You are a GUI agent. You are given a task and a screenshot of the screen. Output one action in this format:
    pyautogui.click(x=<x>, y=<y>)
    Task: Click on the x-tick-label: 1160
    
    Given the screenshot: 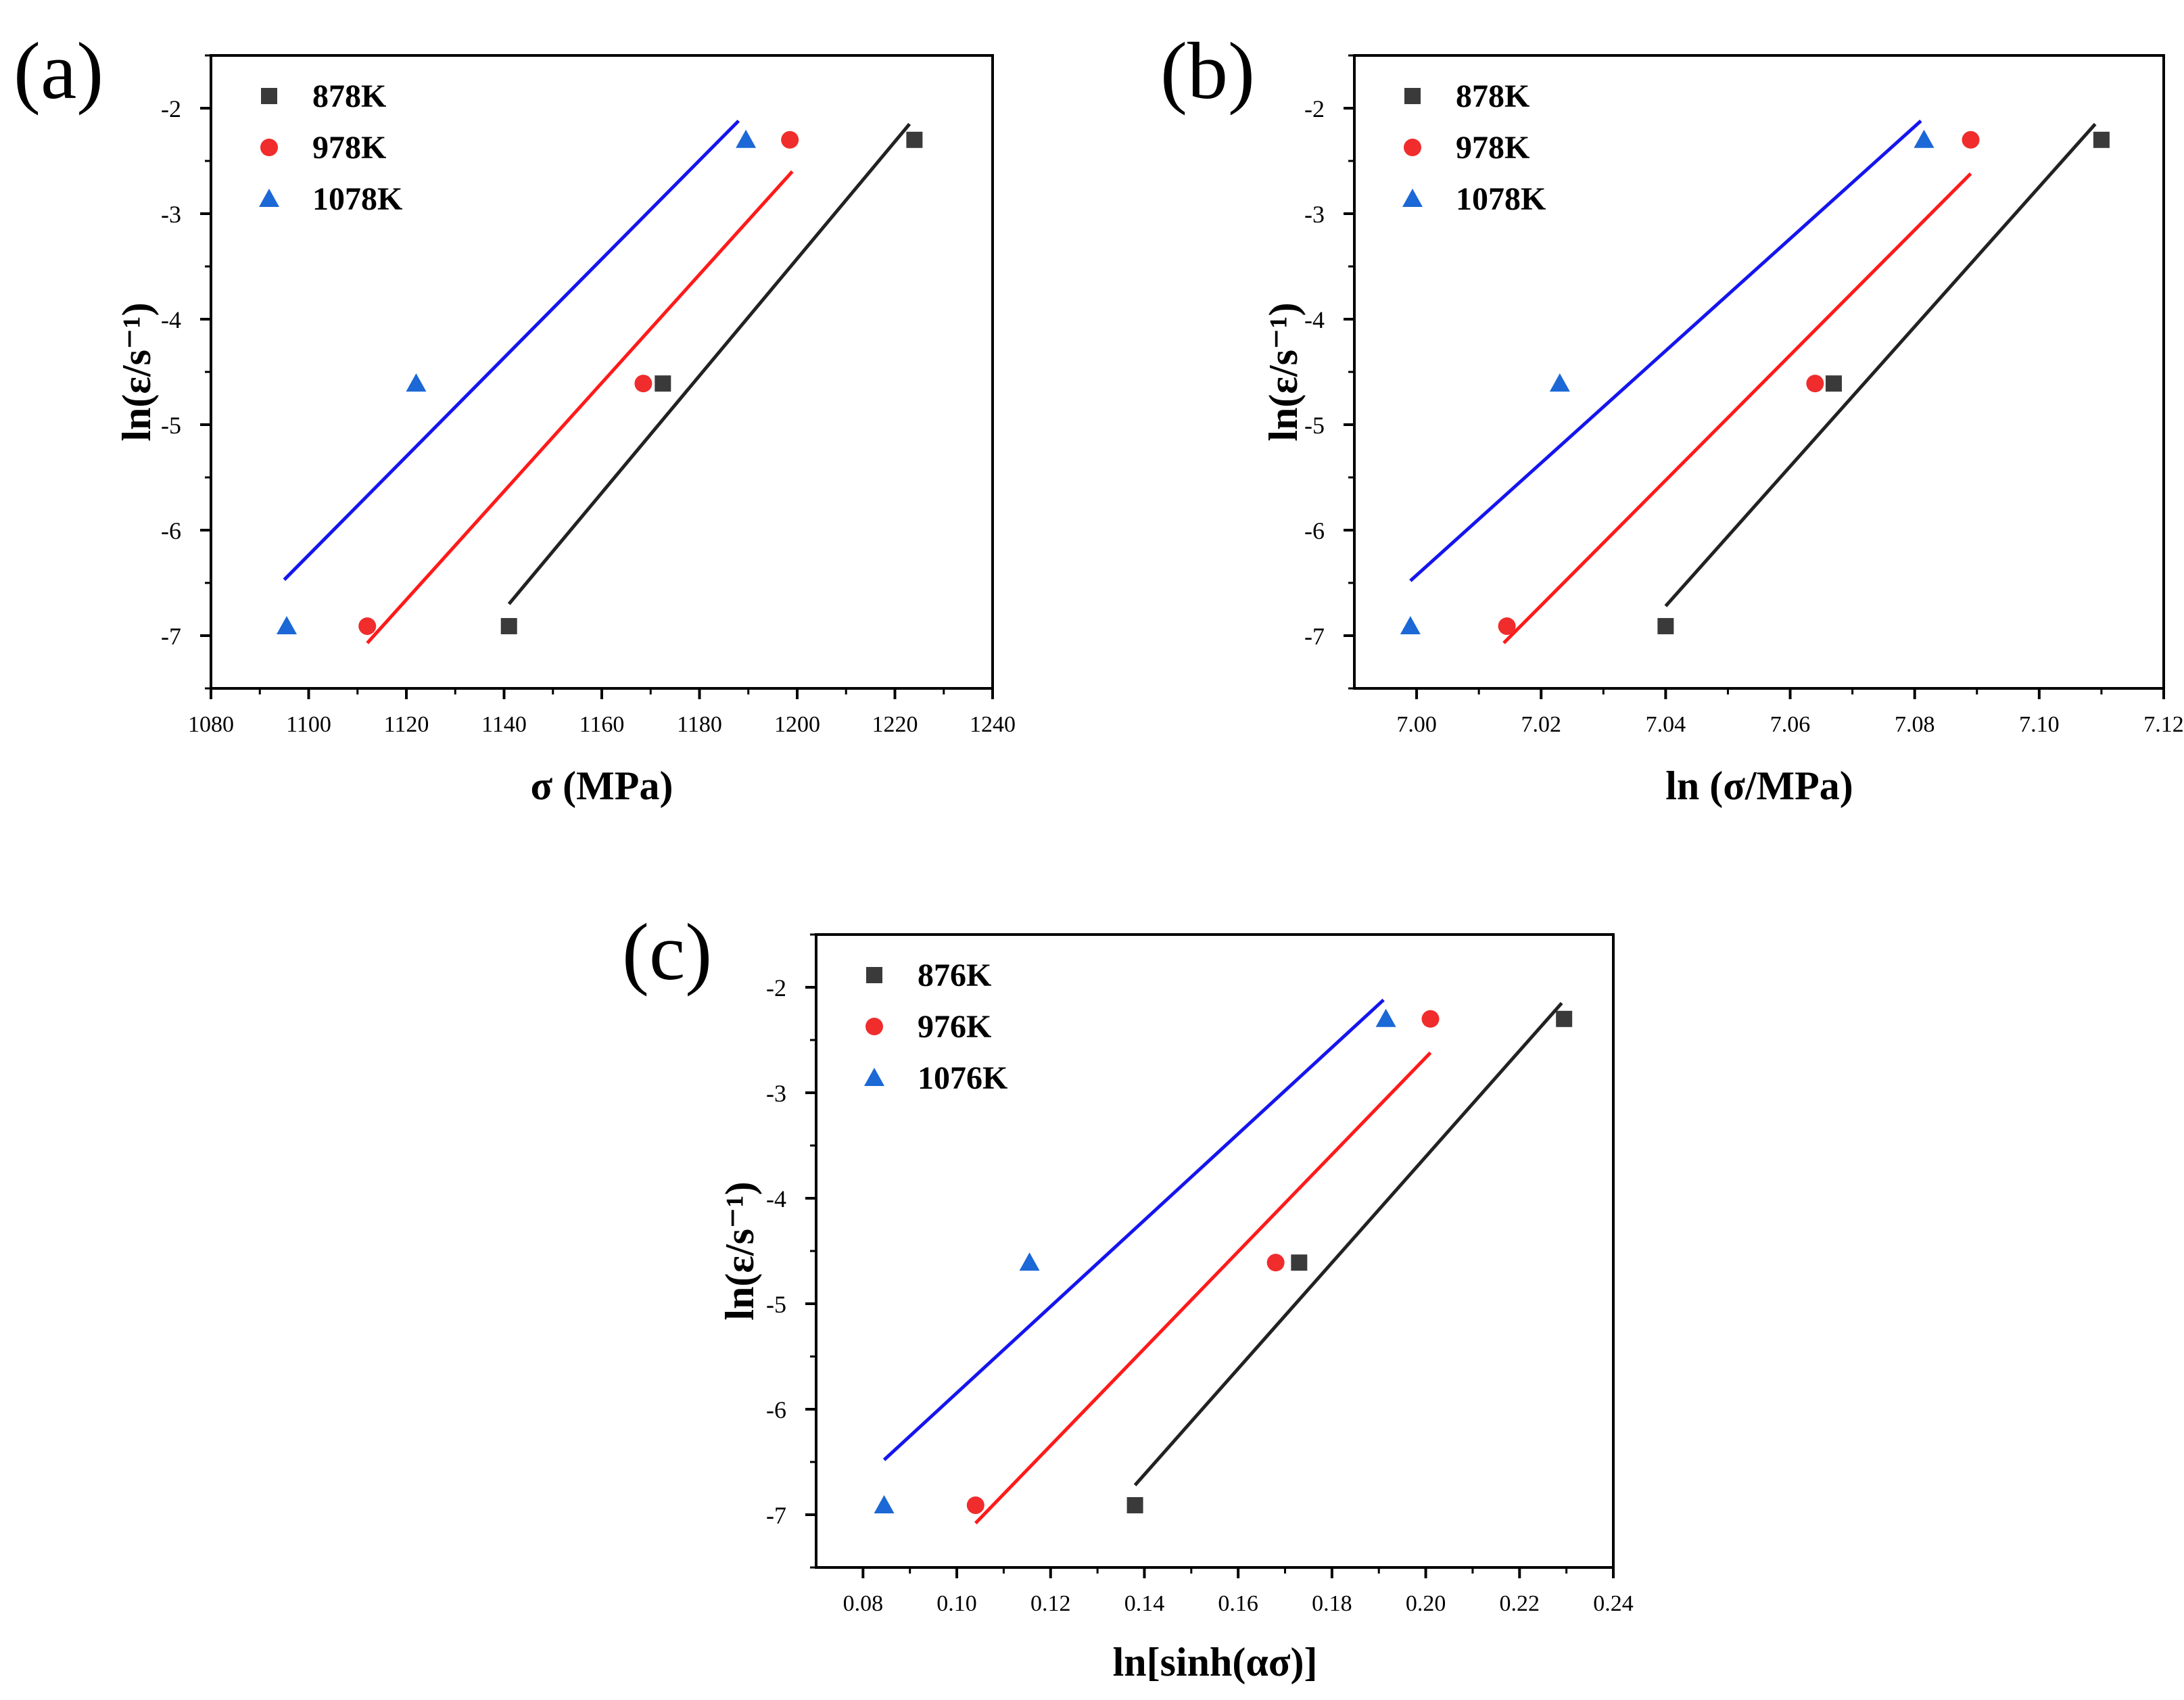 What is the action you would take?
    pyautogui.click(x=602, y=724)
    